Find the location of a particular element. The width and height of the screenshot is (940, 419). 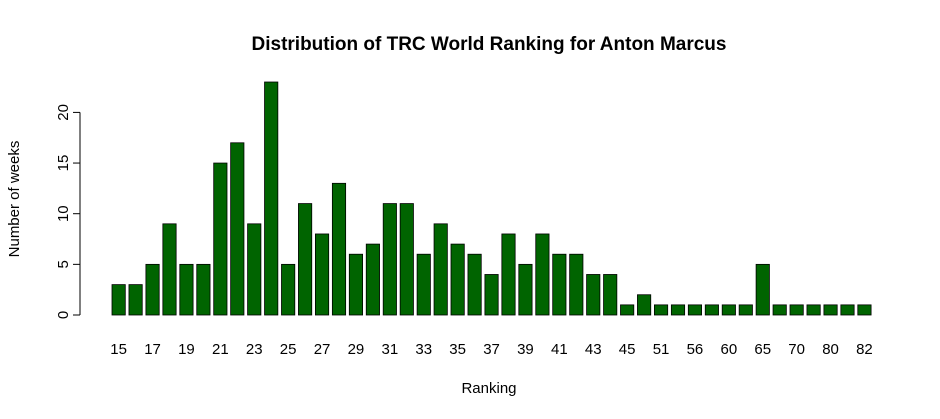

y-tick-label: 5 is located at coordinates (63, 264).